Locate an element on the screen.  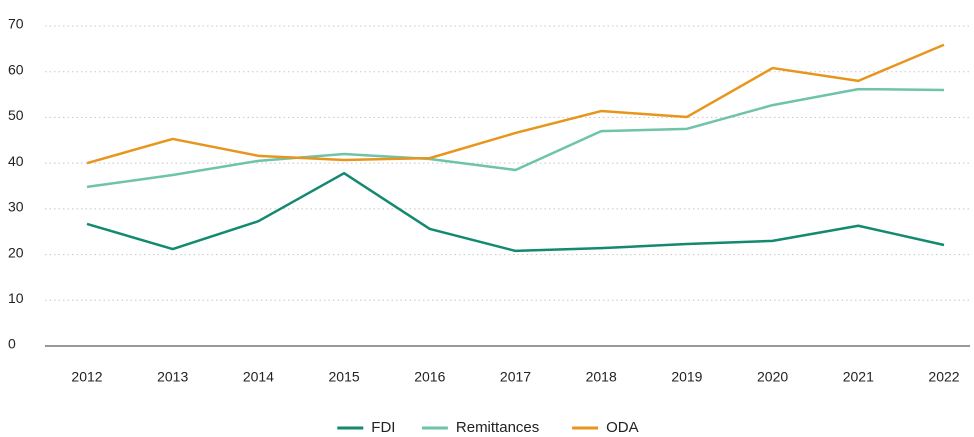
x-tick-label: 2014 is located at coordinates (258, 377).